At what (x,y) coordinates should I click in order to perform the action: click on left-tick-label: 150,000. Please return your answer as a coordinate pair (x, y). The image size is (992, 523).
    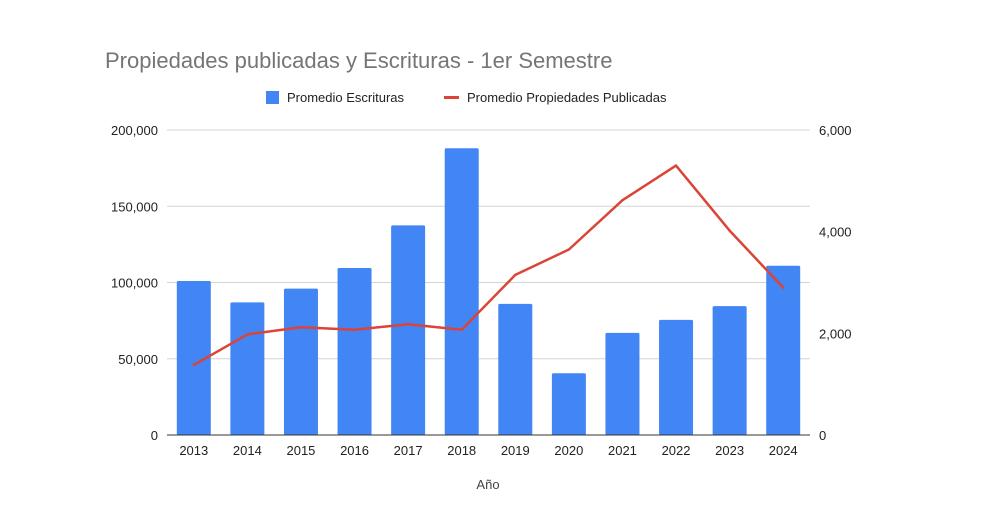
    Looking at the image, I should click on (134, 206).